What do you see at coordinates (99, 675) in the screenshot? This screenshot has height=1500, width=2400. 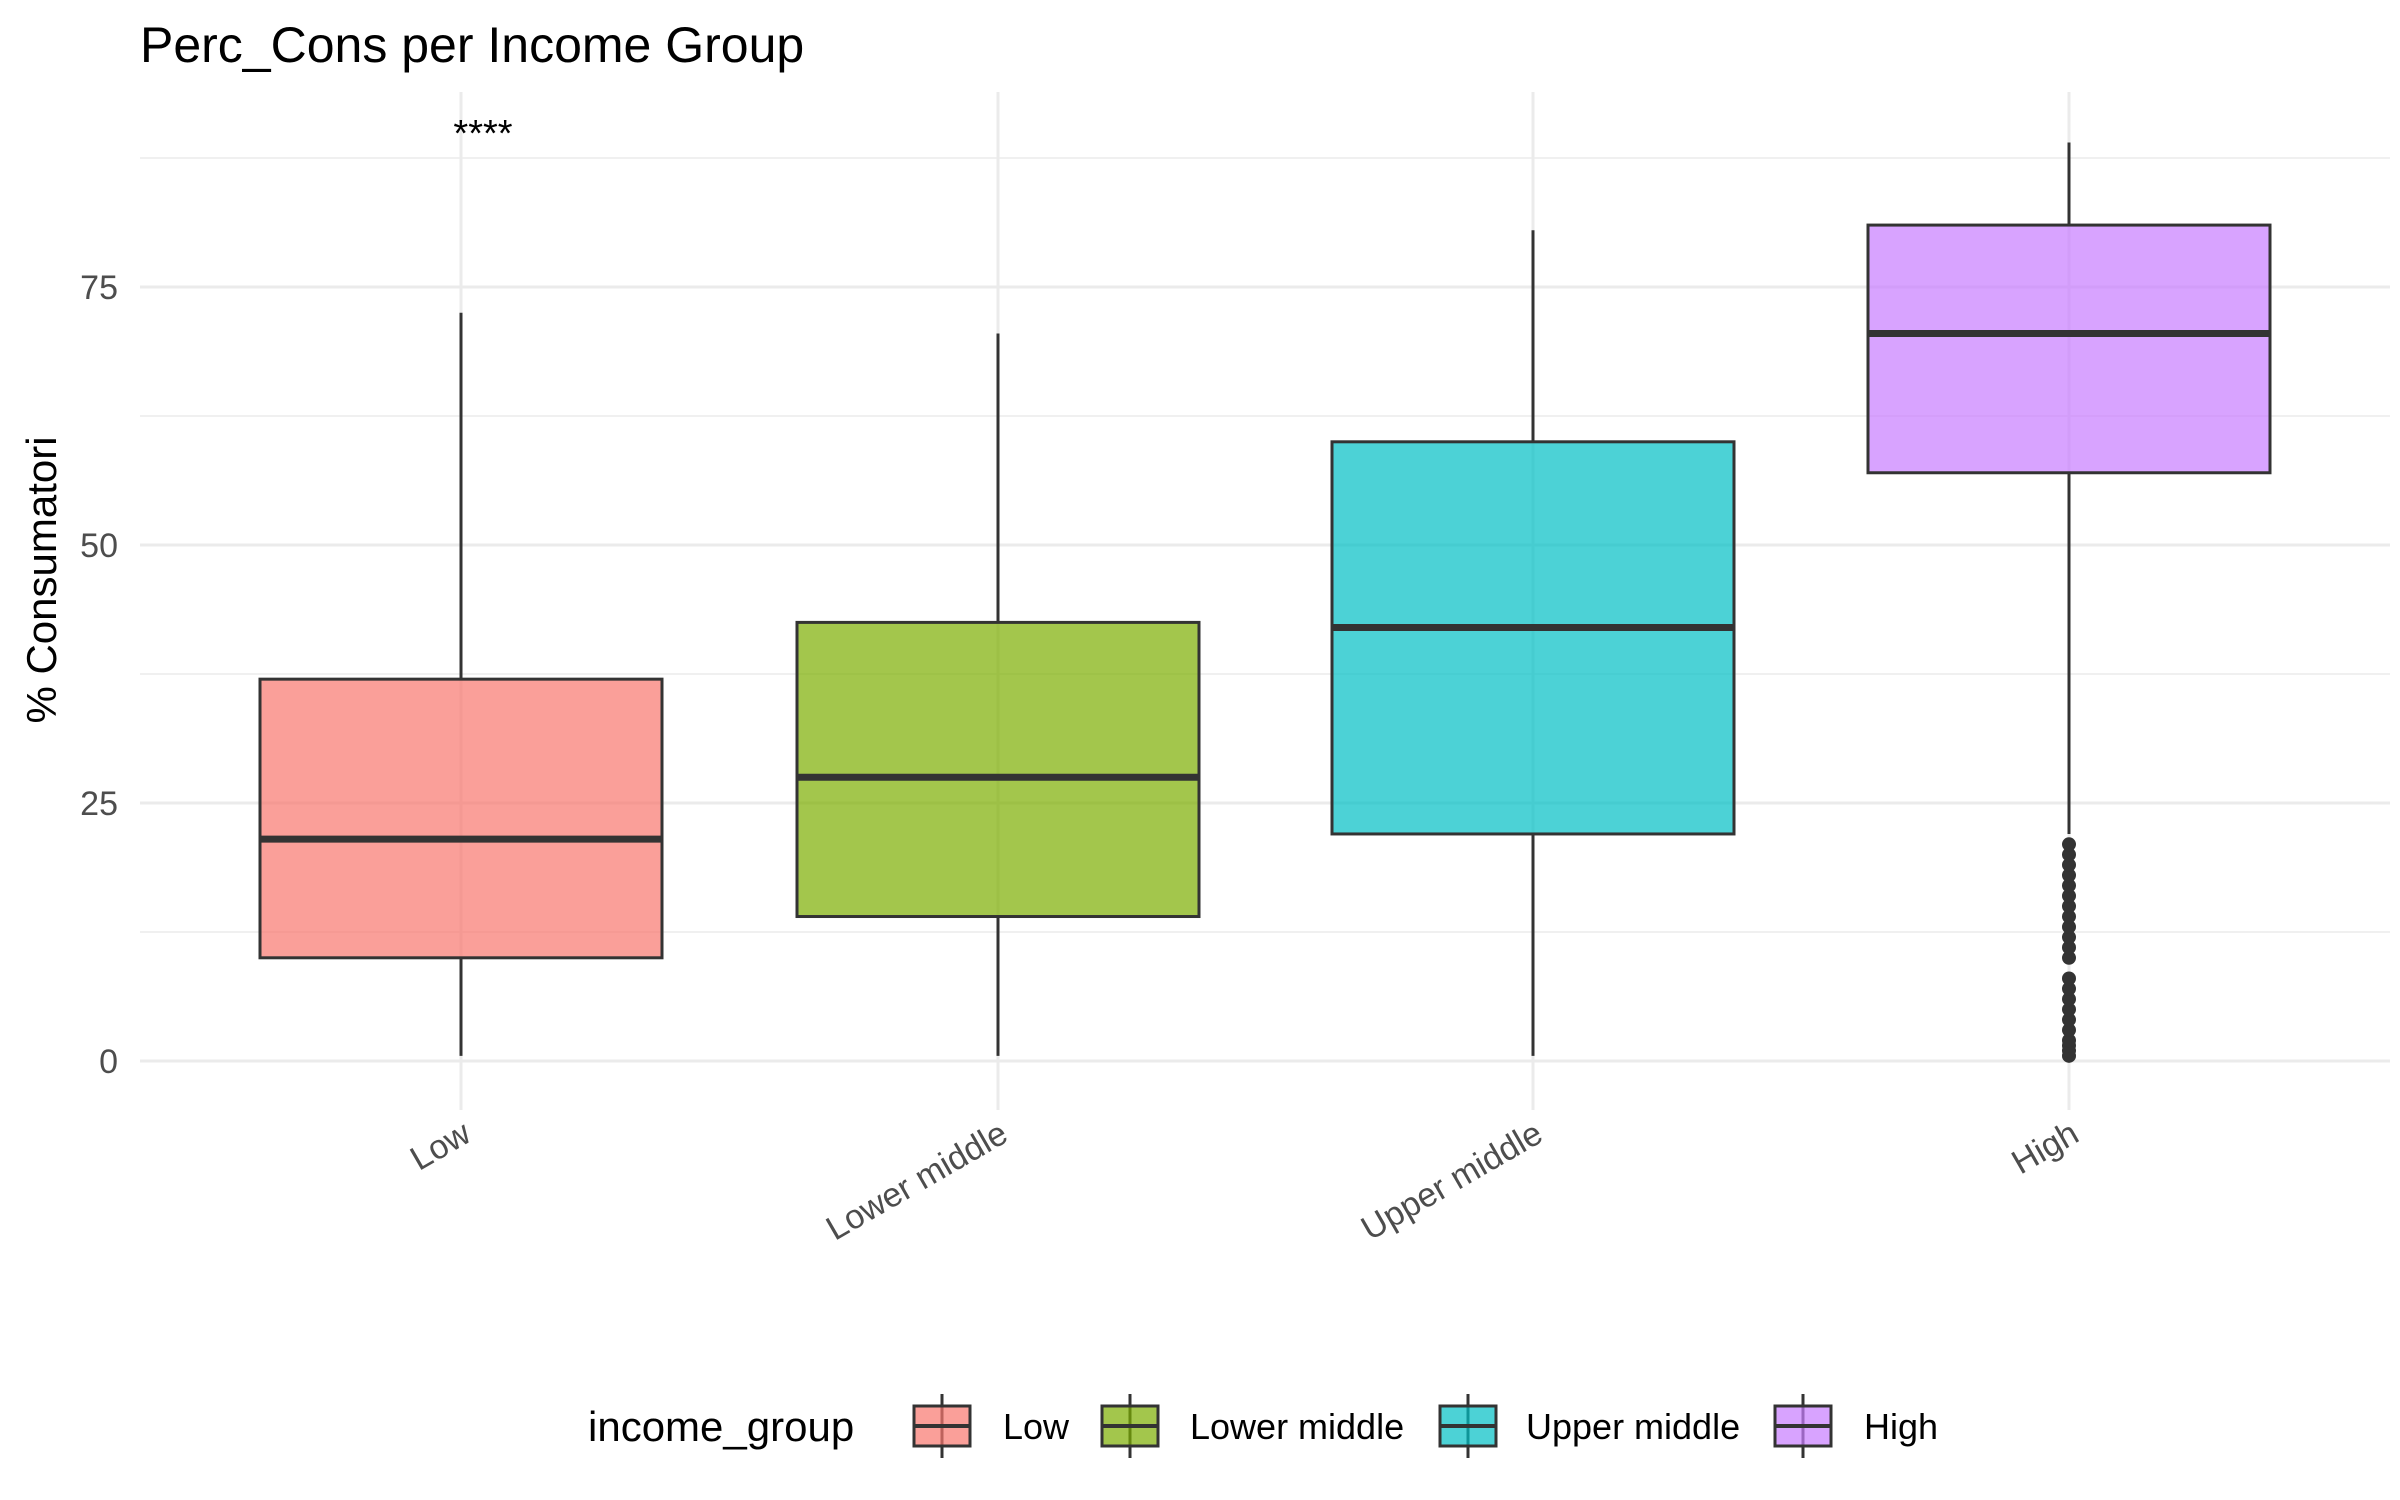 I see `y-tick-labels: 0 25 50 75` at bounding box center [99, 675].